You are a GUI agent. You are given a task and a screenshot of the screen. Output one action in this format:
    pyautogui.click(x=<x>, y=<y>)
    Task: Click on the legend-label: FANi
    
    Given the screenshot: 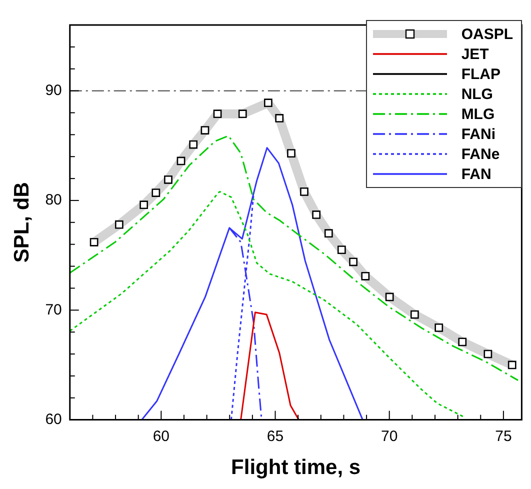 What is the action you would take?
    pyautogui.click(x=478, y=134)
    